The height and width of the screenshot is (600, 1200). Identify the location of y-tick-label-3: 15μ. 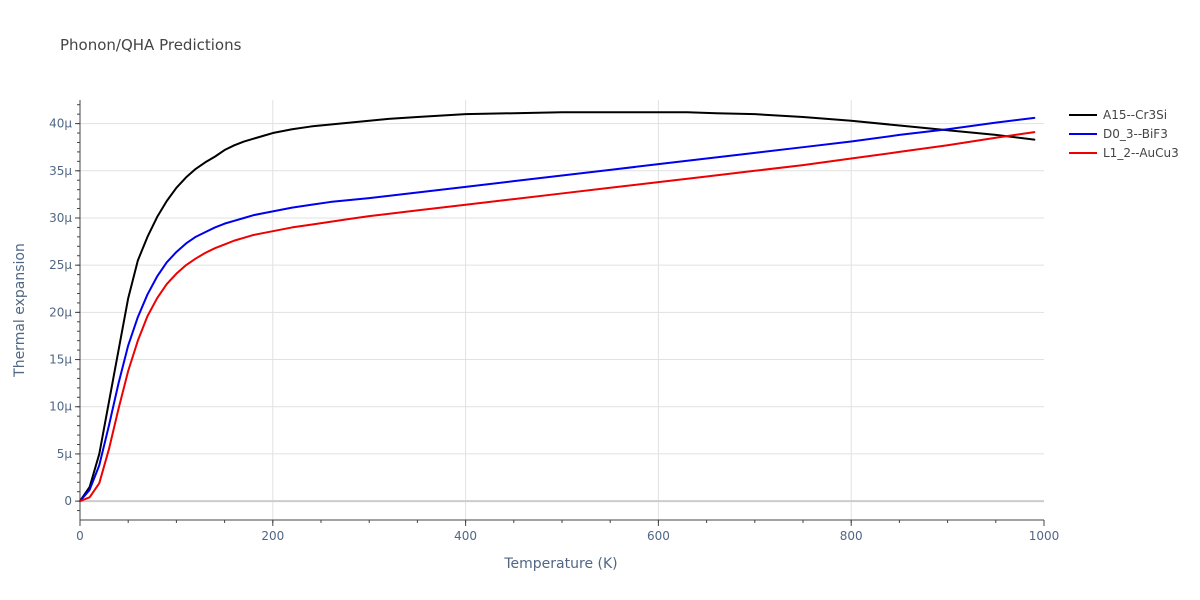
(60, 360).